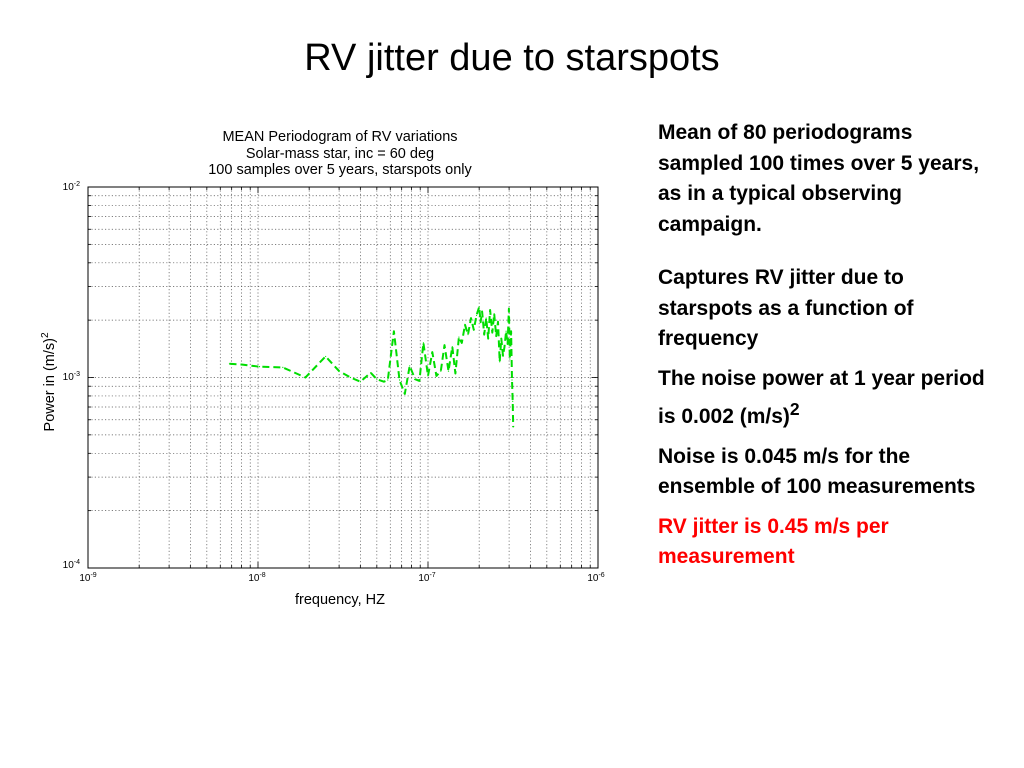 The image size is (1024, 768). What do you see at coordinates (340, 600) in the screenshot?
I see `x-axis-label: frequency, HZ` at bounding box center [340, 600].